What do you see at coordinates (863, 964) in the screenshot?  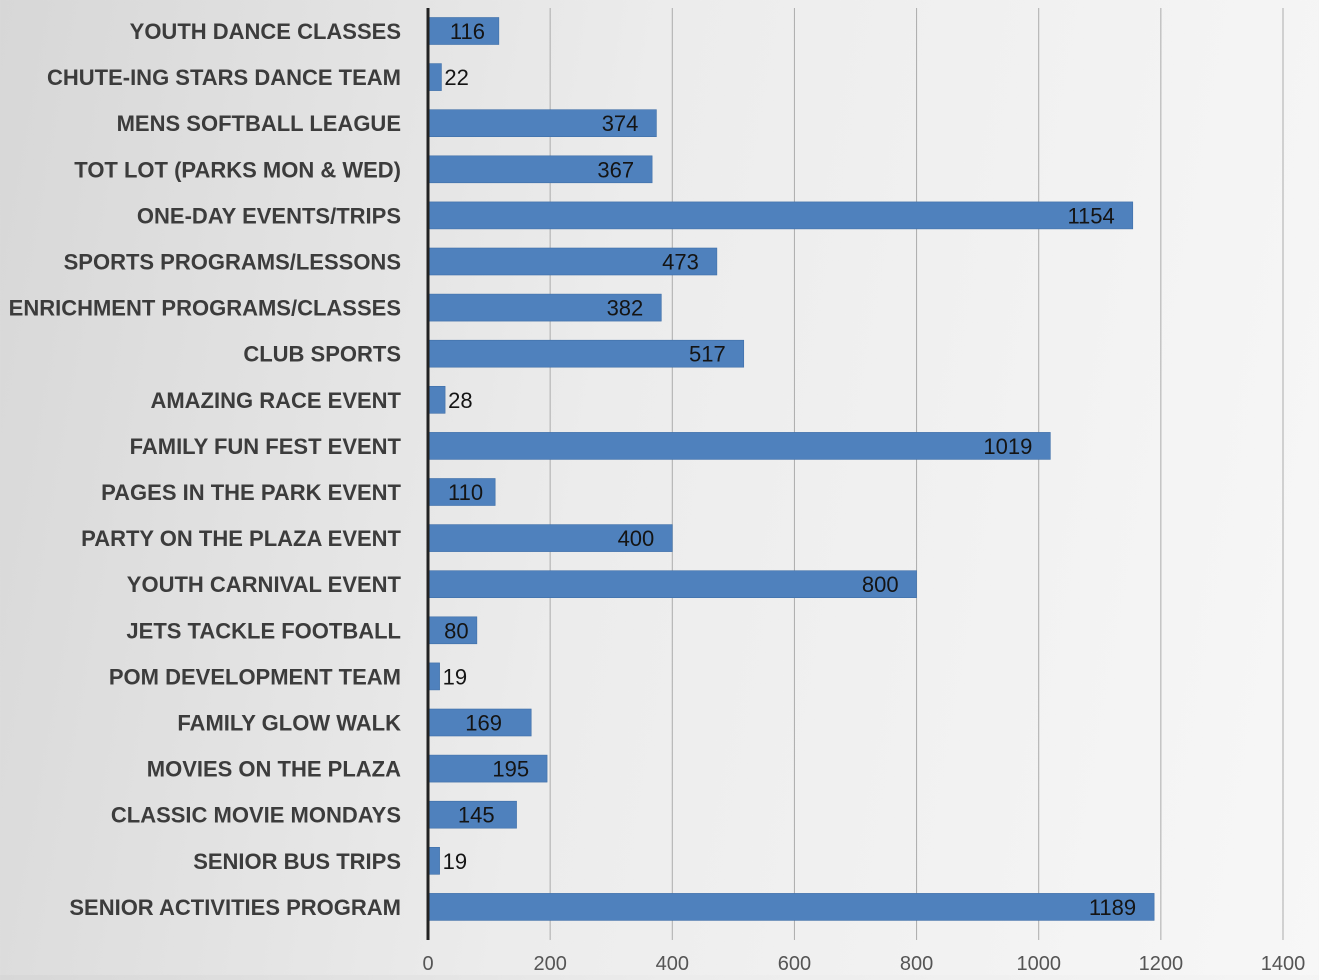 I see `x-axis-ticks: 0 200 400 600 800 1000 1200 1400` at bounding box center [863, 964].